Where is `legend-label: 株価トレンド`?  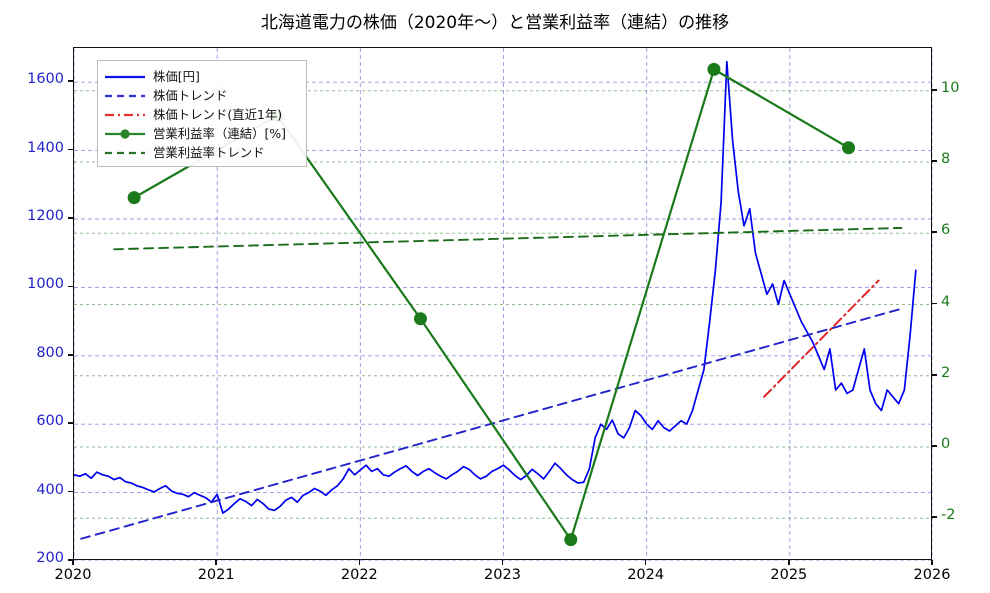
legend-label: 株価トレンド is located at coordinates (190, 95).